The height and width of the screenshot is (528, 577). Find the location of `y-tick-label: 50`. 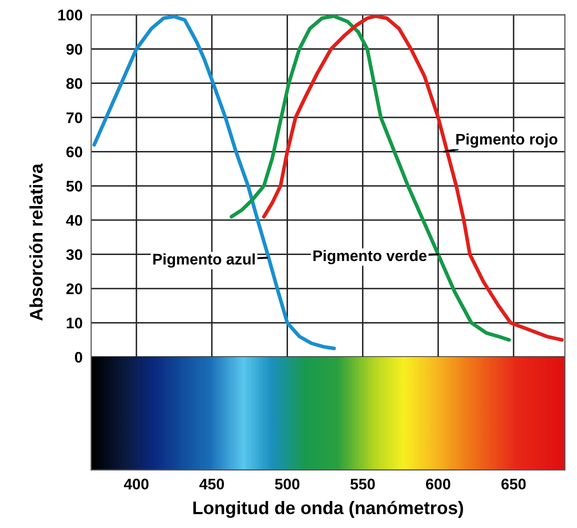

y-tick-label: 50 is located at coordinates (74, 186).